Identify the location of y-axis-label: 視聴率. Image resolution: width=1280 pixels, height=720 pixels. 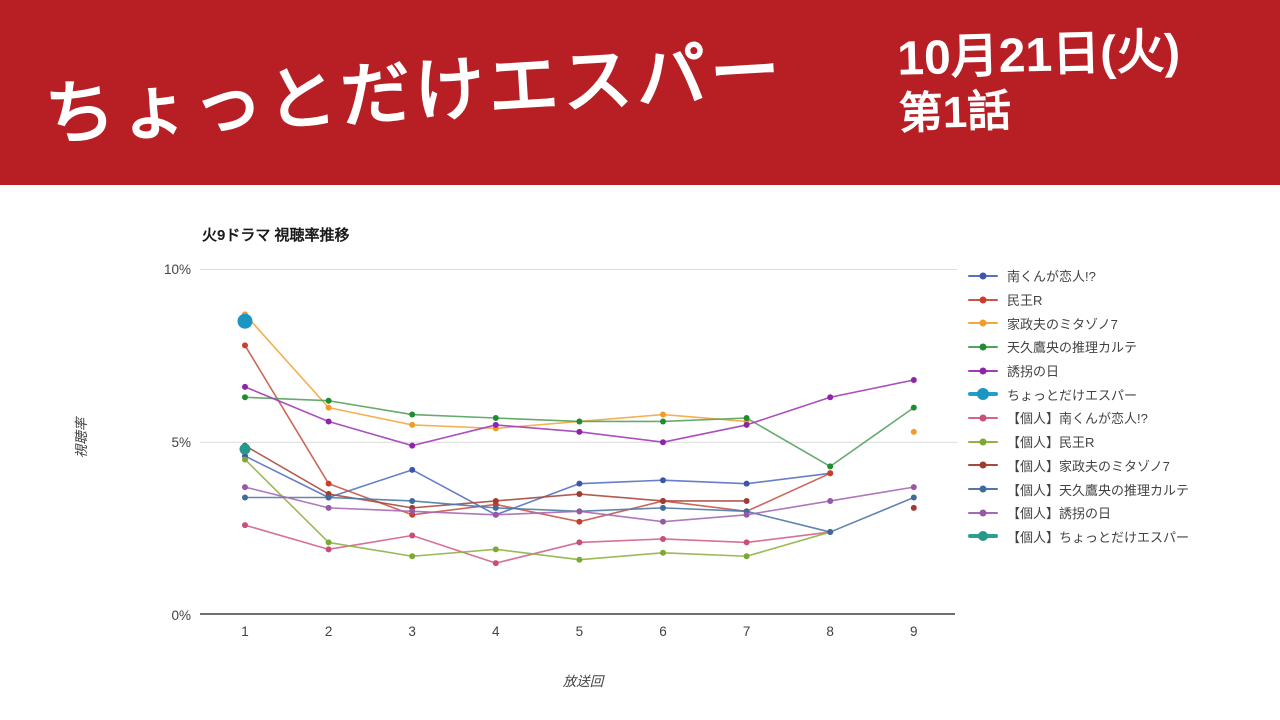
(81, 438).